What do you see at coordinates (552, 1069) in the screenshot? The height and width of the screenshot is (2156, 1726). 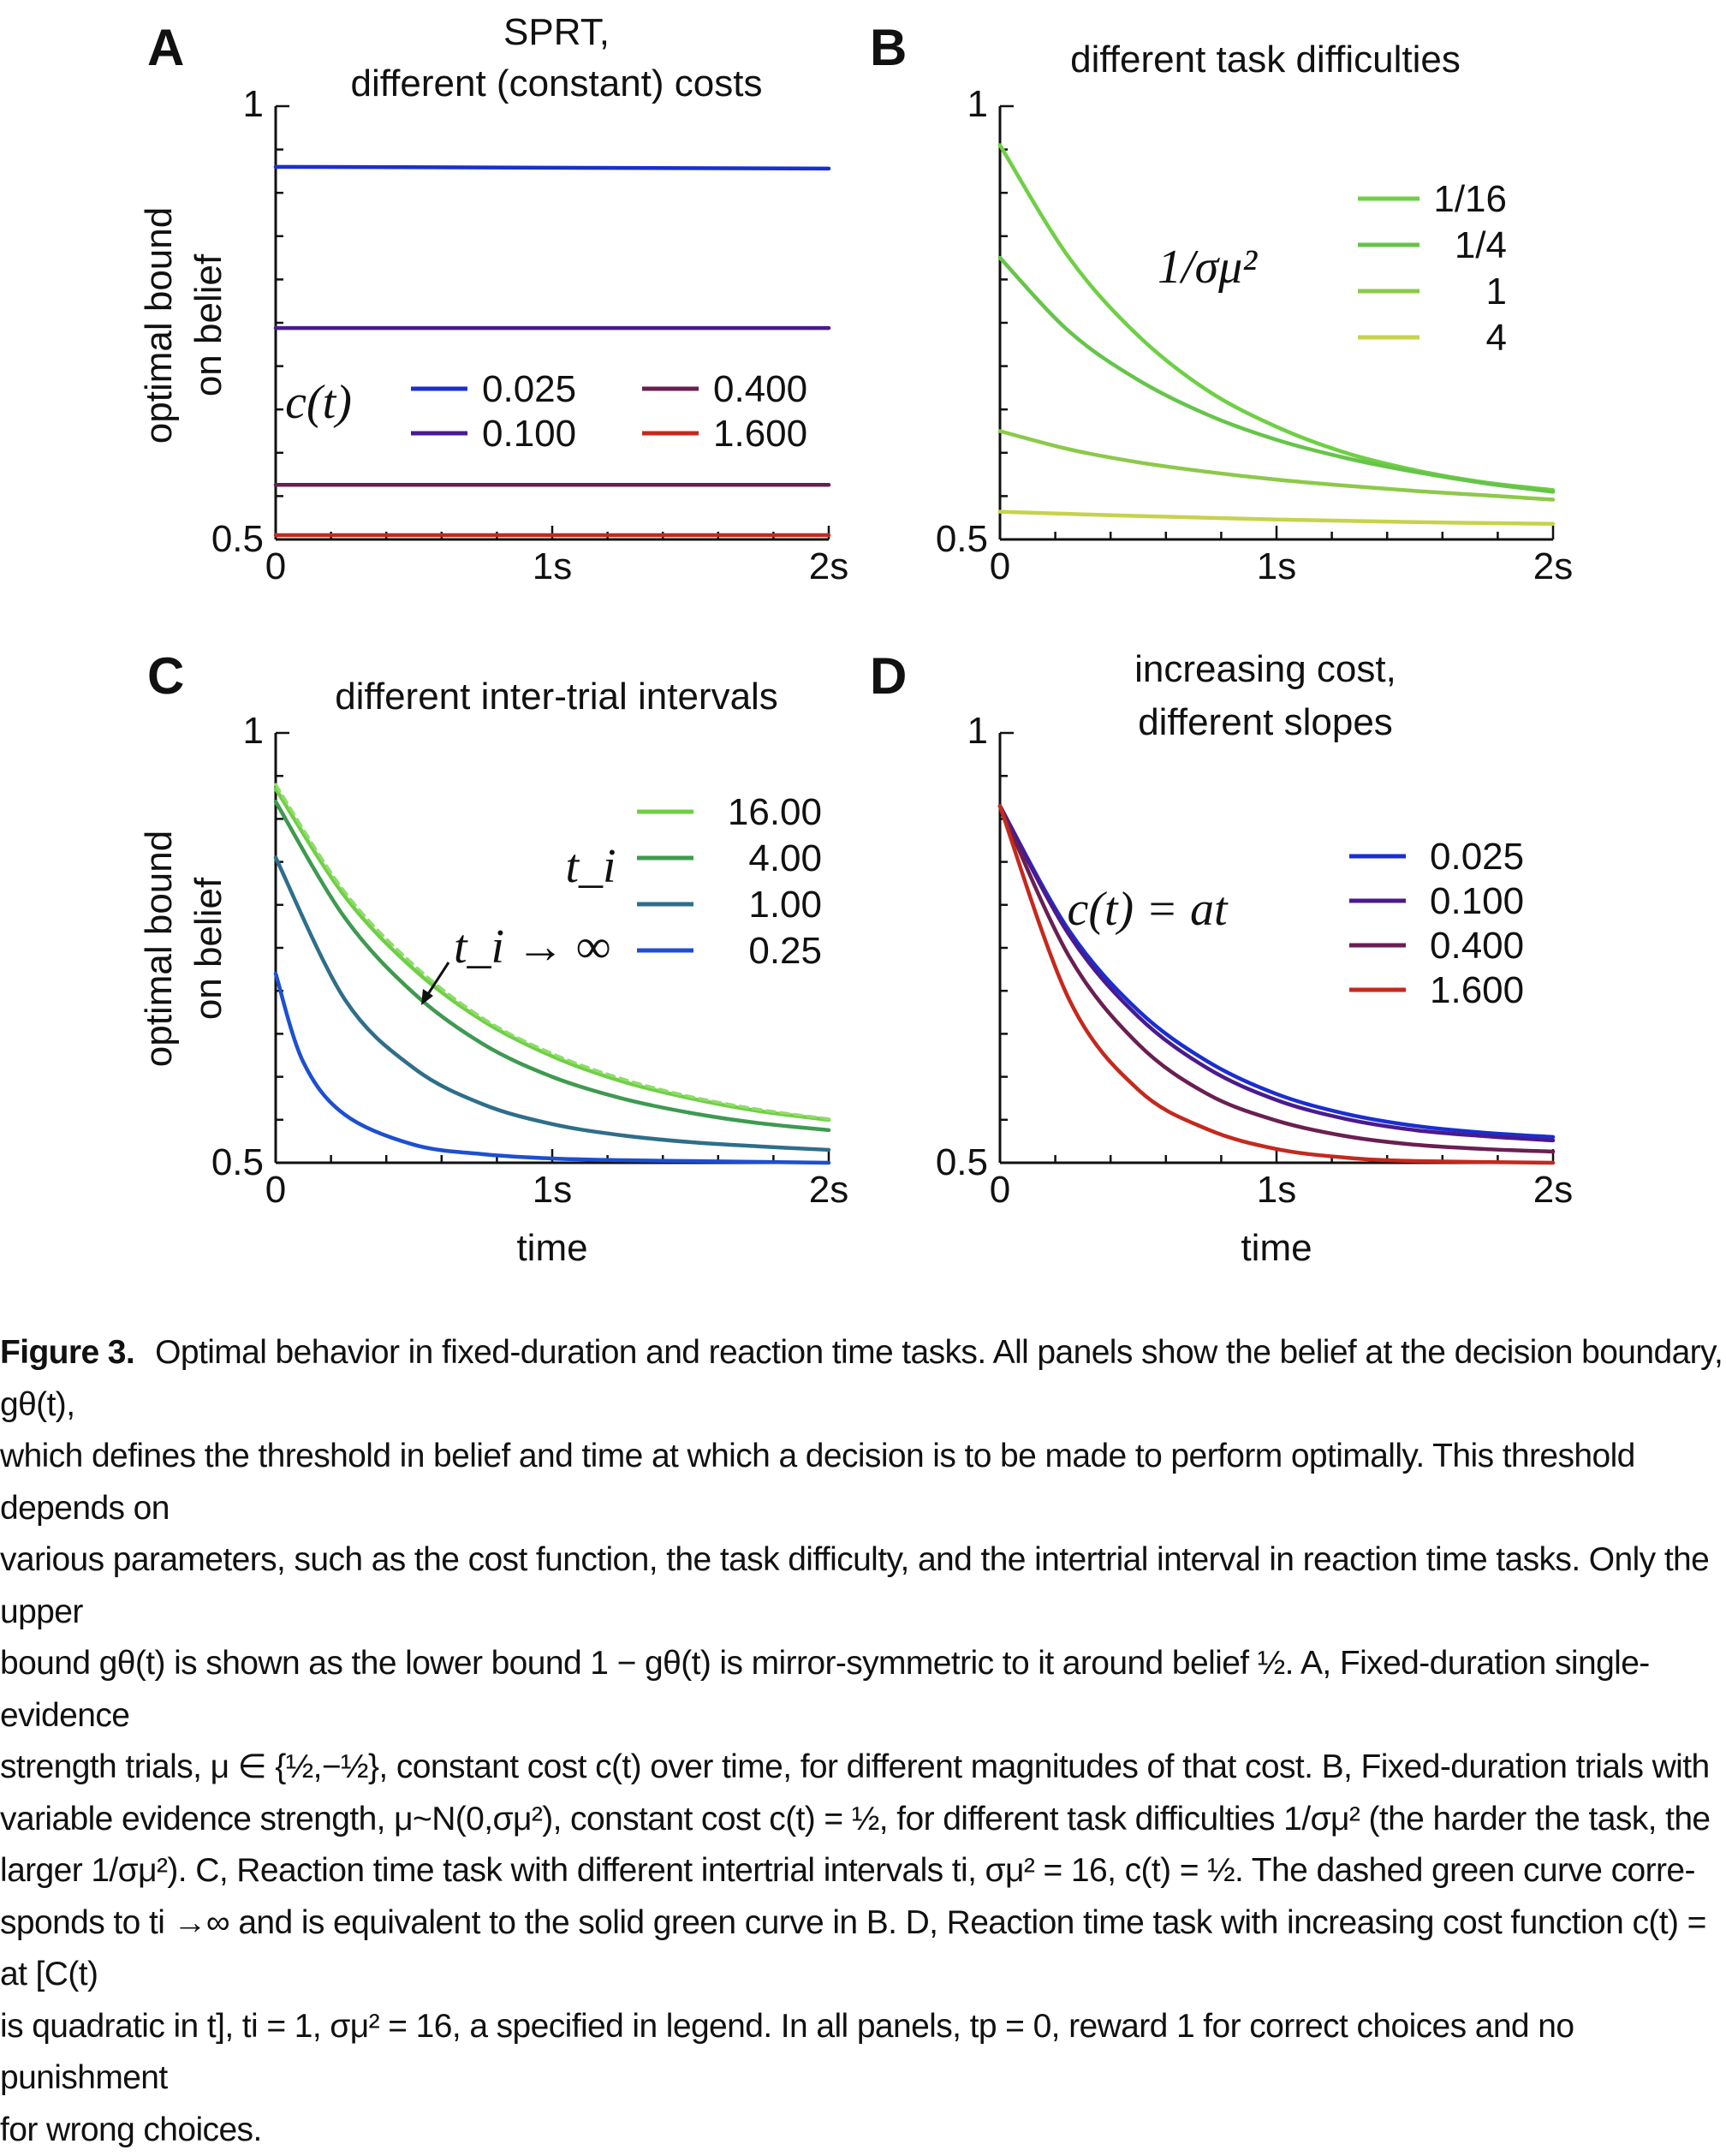 I see `series-line-0.25` at bounding box center [552, 1069].